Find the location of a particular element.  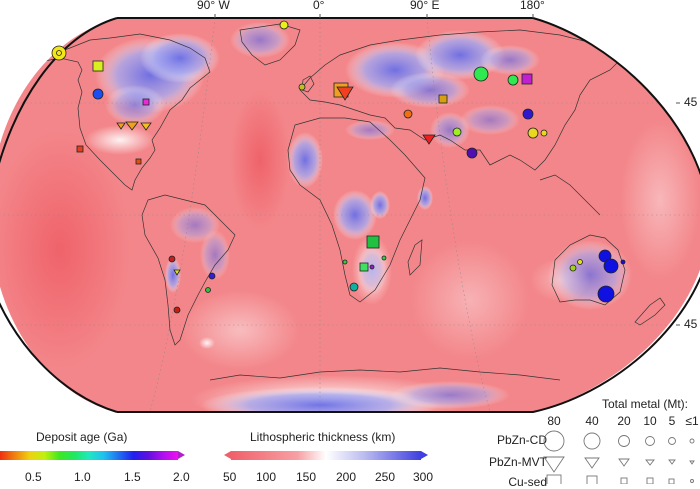

triangle-40-icon is located at coordinates (592, 463).